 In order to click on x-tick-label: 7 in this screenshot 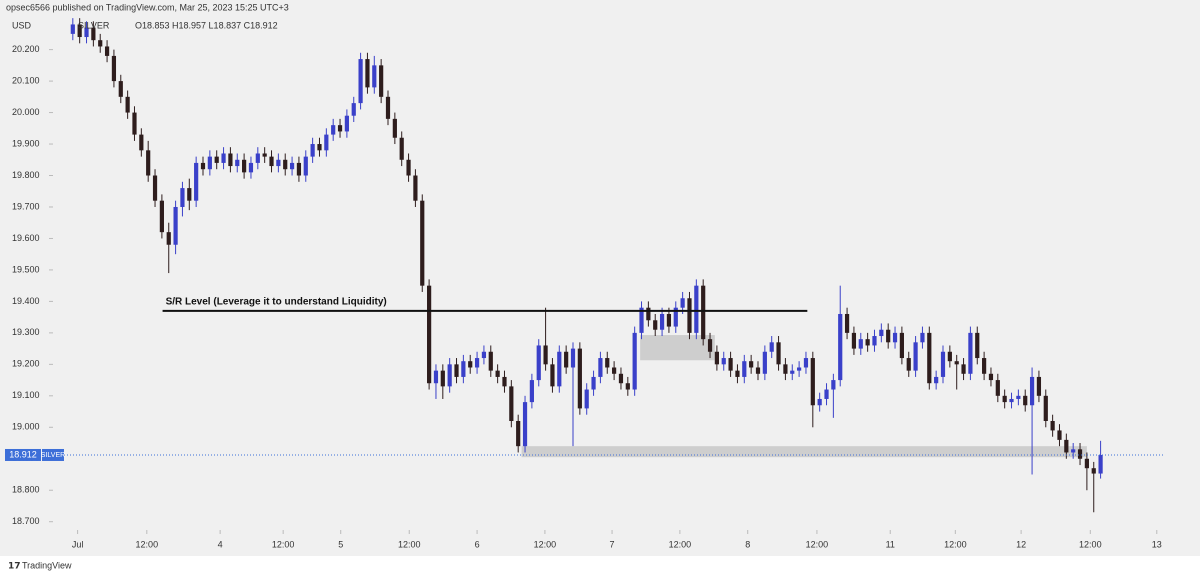, I will do `click(612, 544)`.